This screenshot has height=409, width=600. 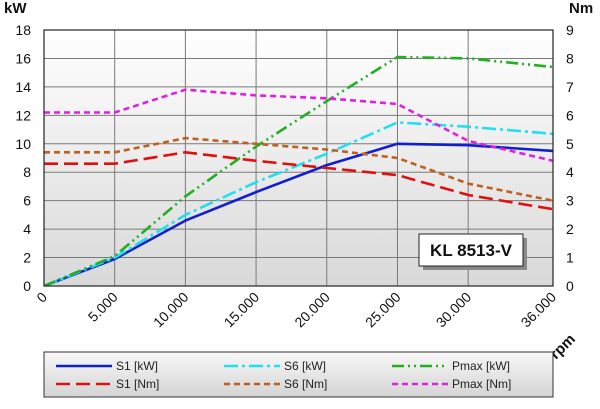 I want to click on y-right-tick-label: 5, so click(x=570, y=144).